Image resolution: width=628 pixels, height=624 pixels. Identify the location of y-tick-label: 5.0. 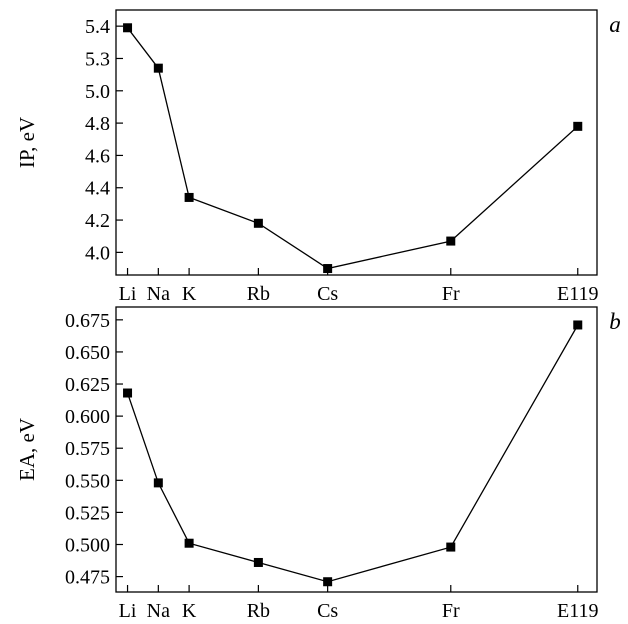
(97, 92).